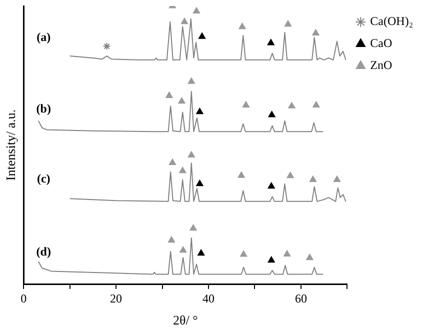  What do you see at coordinates (43, 179) in the screenshot?
I see `annotation: (c)` at bounding box center [43, 179].